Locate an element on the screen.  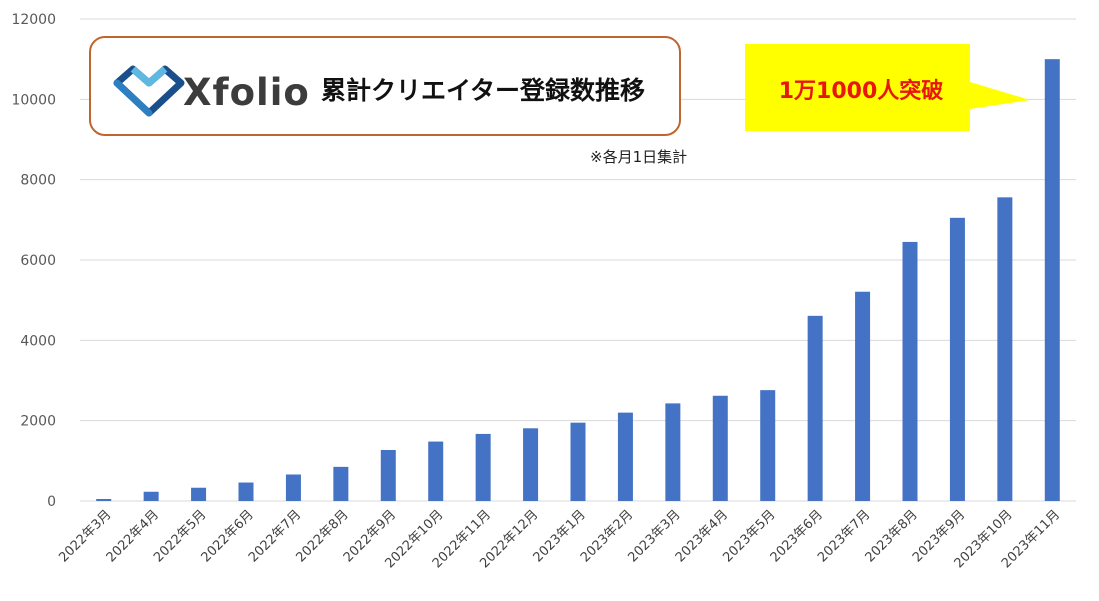
logo-text: Xfolio is located at coordinates (246, 92).